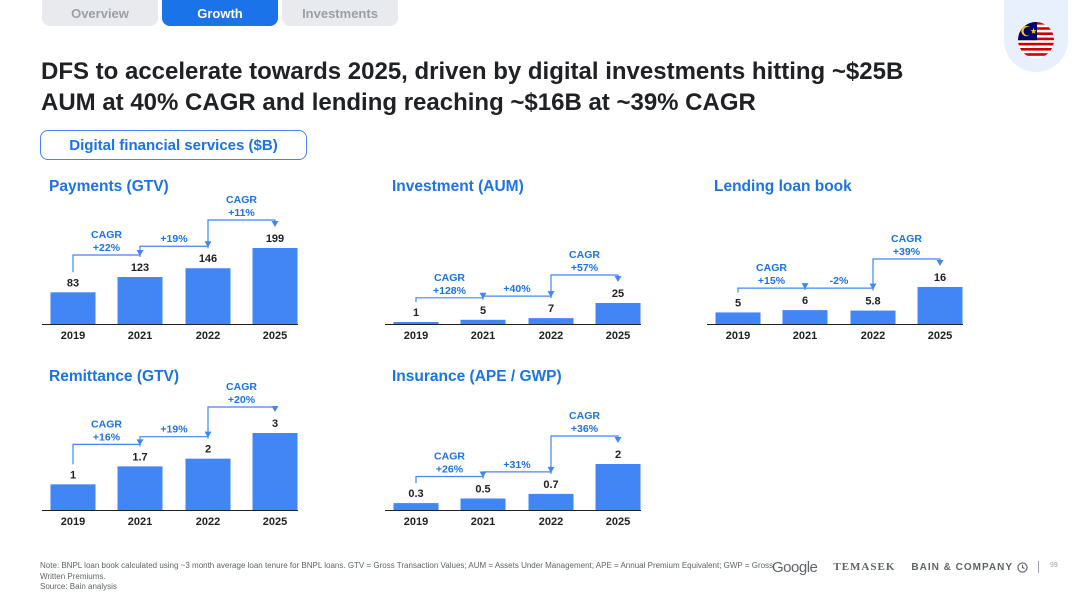 Image resolution: width=1080 pixels, height=608 pixels. Describe the element at coordinates (1036, 40) in the screenshot. I see `malaysia-flag-icon` at that location.